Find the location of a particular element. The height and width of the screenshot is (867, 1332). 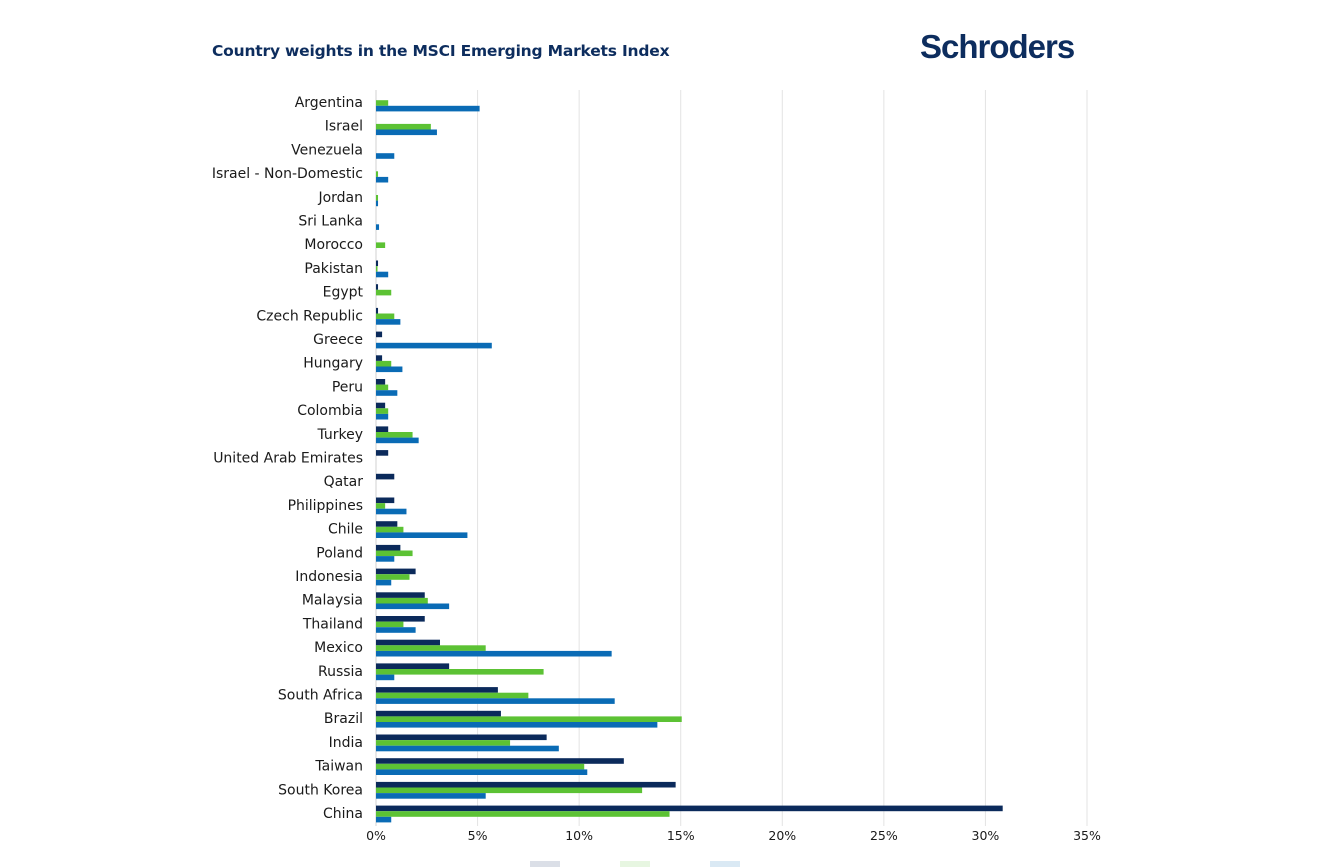

x-tick-label: 30% is located at coordinates (986, 835).